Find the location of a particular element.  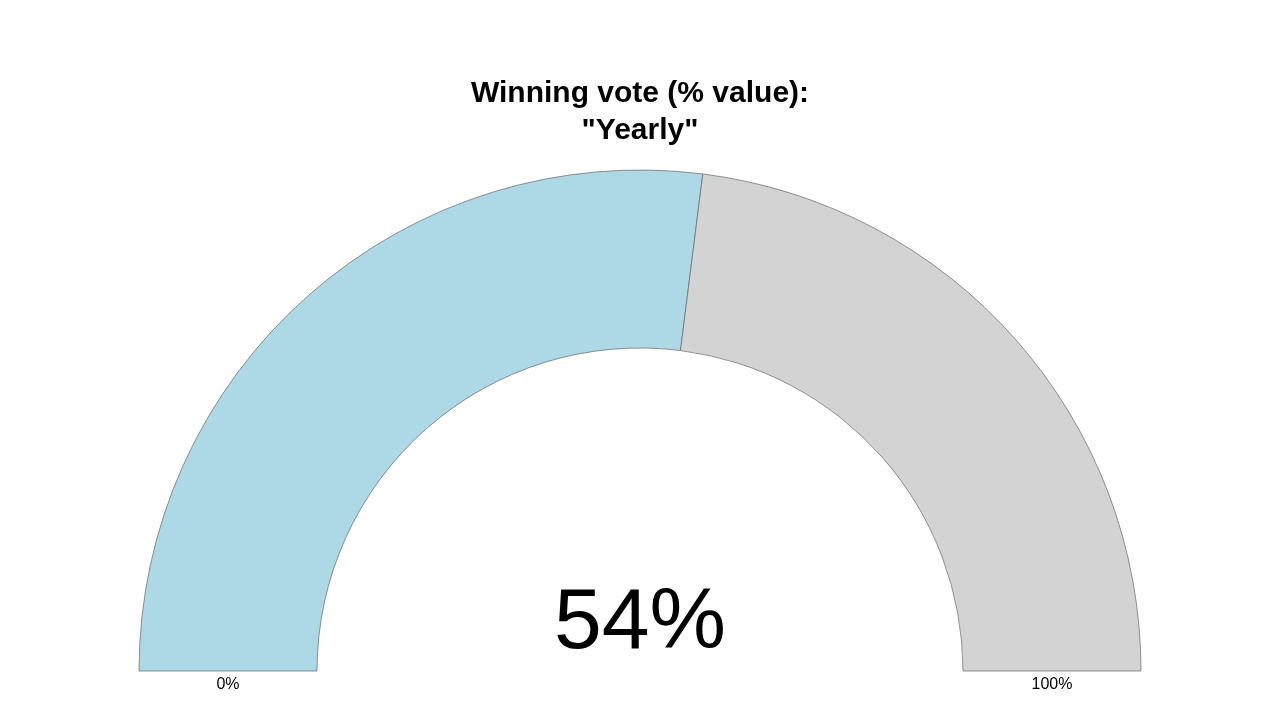

text: 100% is located at coordinates (1052, 683).